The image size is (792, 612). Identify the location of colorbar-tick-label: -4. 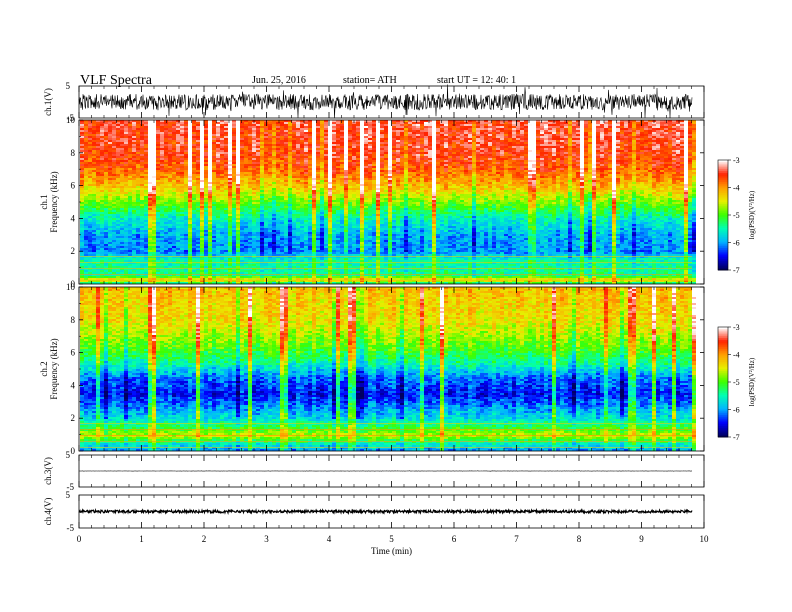
(736, 188).